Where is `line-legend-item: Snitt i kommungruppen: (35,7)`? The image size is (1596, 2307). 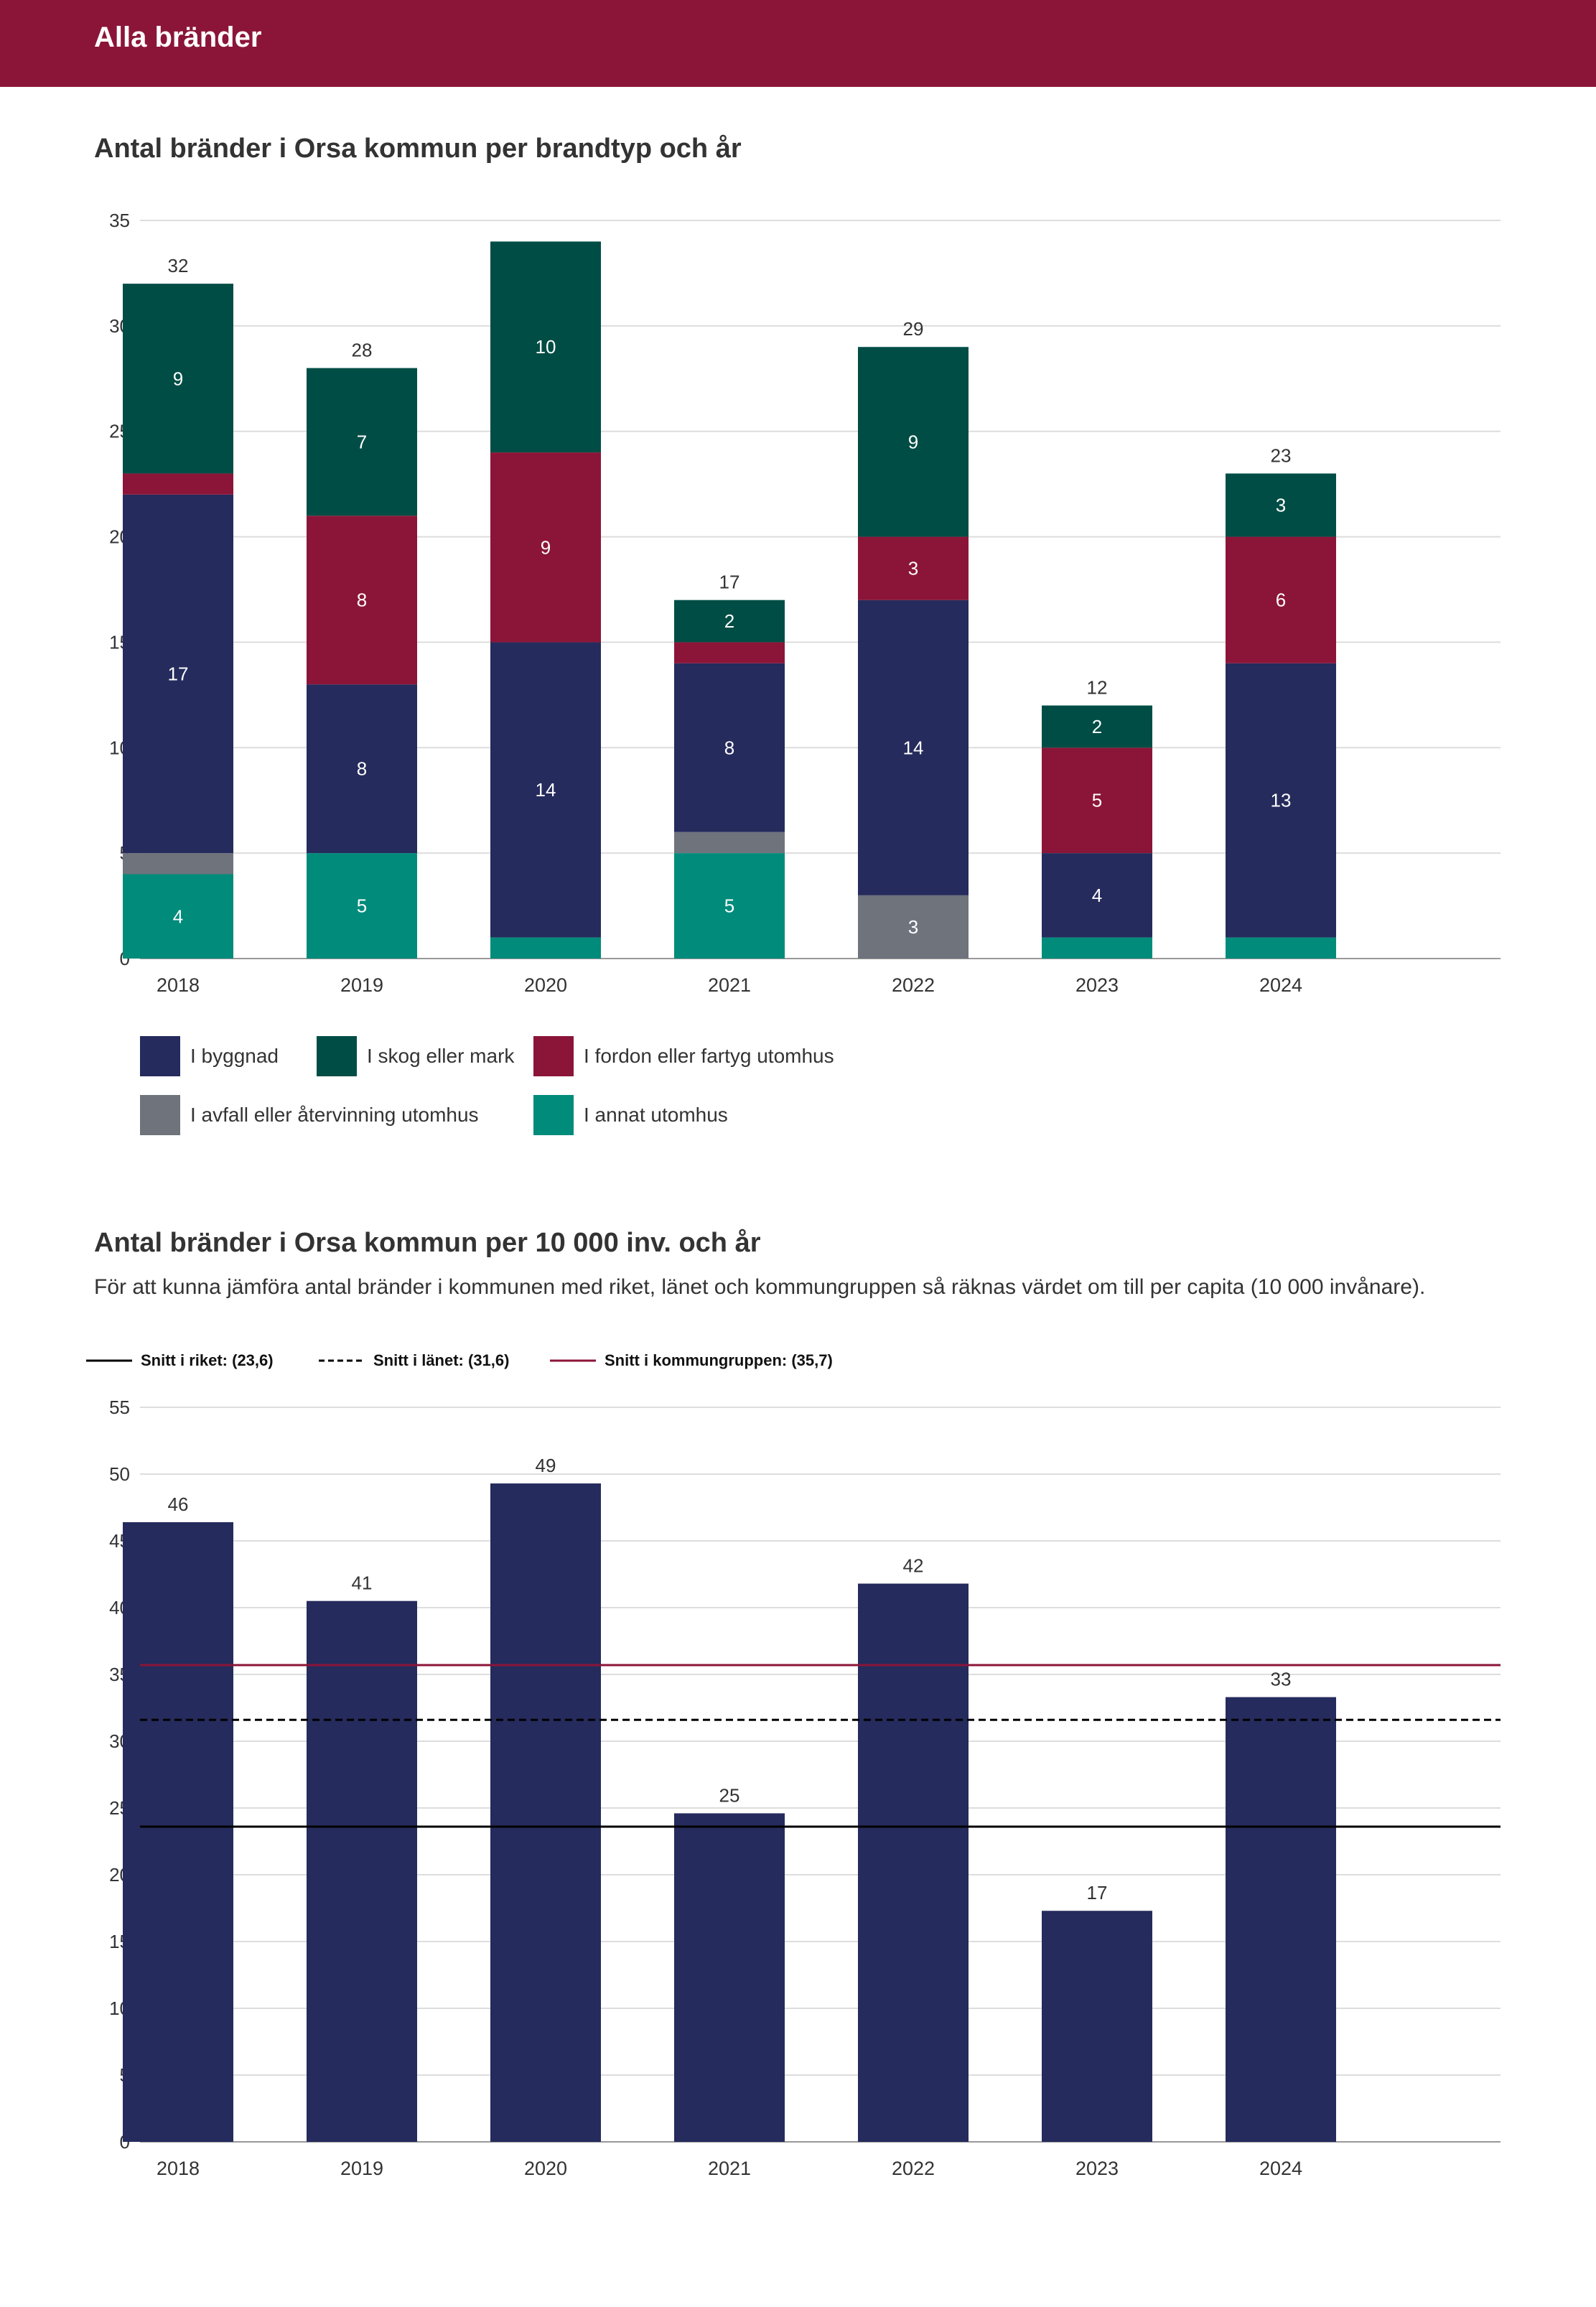 line-legend-item: Snitt i kommungruppen: (35,7) is located at coordinates (691, 1360).